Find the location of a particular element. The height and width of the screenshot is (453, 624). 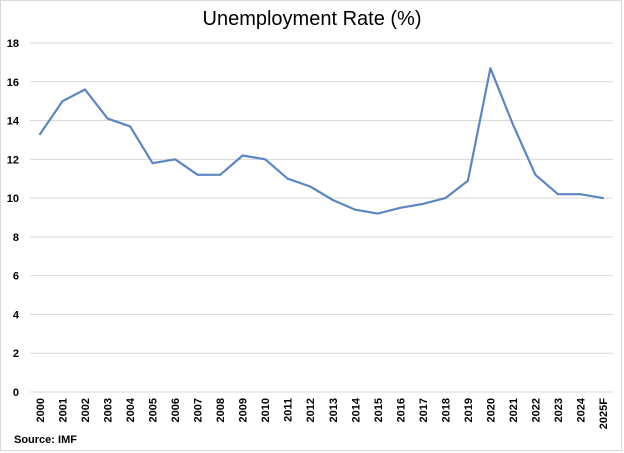

x-tick-label: 2007 is located at coordinates (199, 410).